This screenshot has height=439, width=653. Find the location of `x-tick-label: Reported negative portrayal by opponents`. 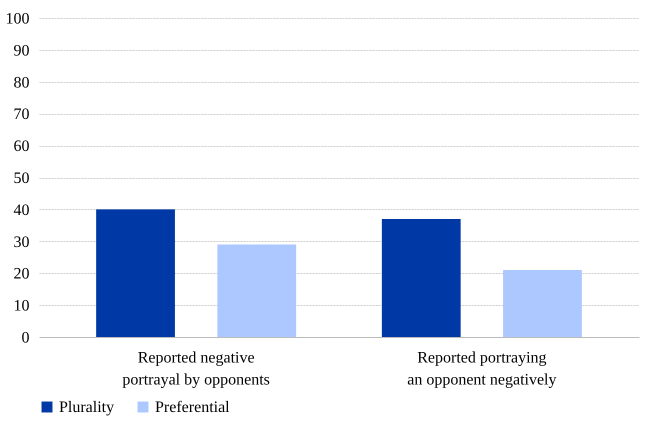

x-tick-label: Reported negative portrayal by opponents is located at coordinates (196, 369).